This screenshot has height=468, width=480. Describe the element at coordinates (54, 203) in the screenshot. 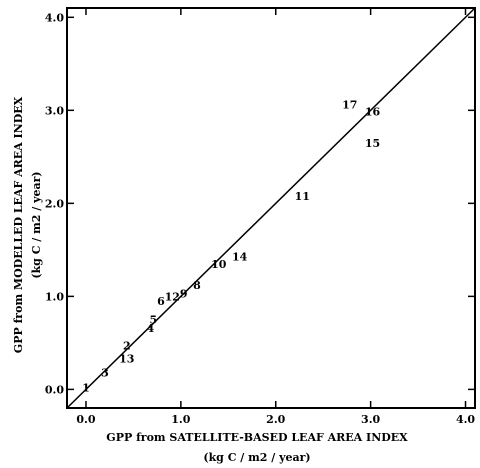

I see `y-tick-label: 2.0` at that location.